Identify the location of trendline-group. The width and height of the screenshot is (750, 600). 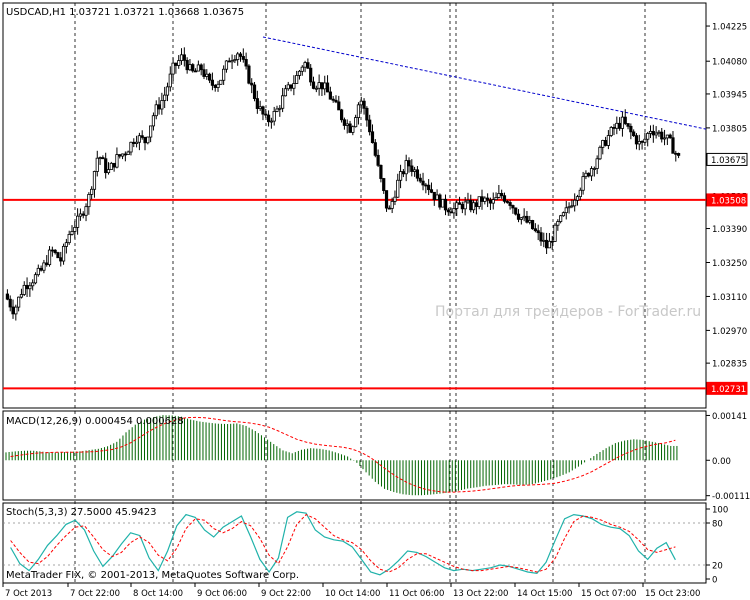
(484, 83).